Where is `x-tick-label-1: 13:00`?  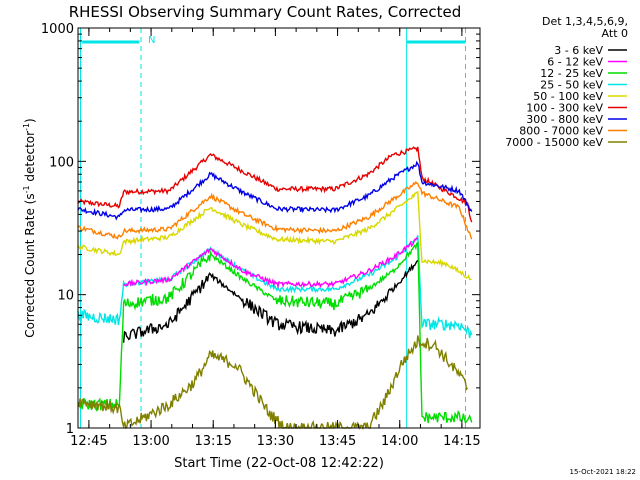 x-tick-label-1: 13:00 is located at coordinates (150, 441).